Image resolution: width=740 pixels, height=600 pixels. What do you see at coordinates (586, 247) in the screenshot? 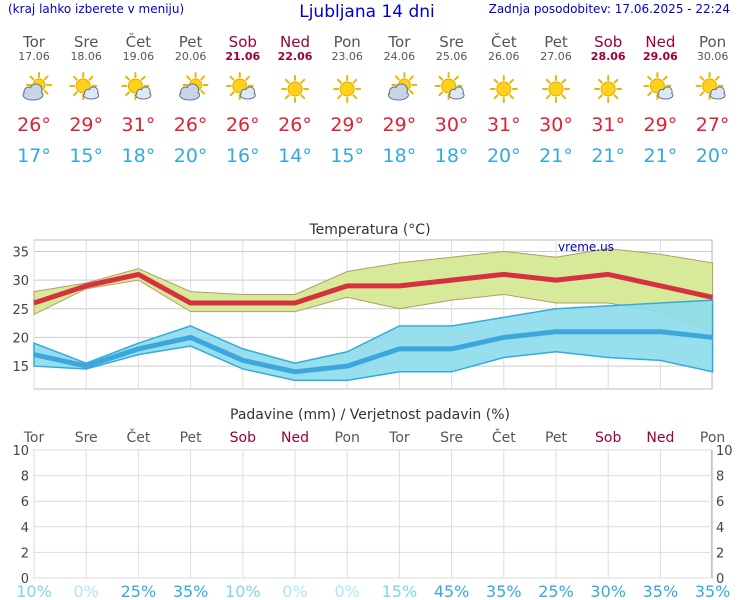
I see `watermark: vreme.us` at bounding box center [586, 247].